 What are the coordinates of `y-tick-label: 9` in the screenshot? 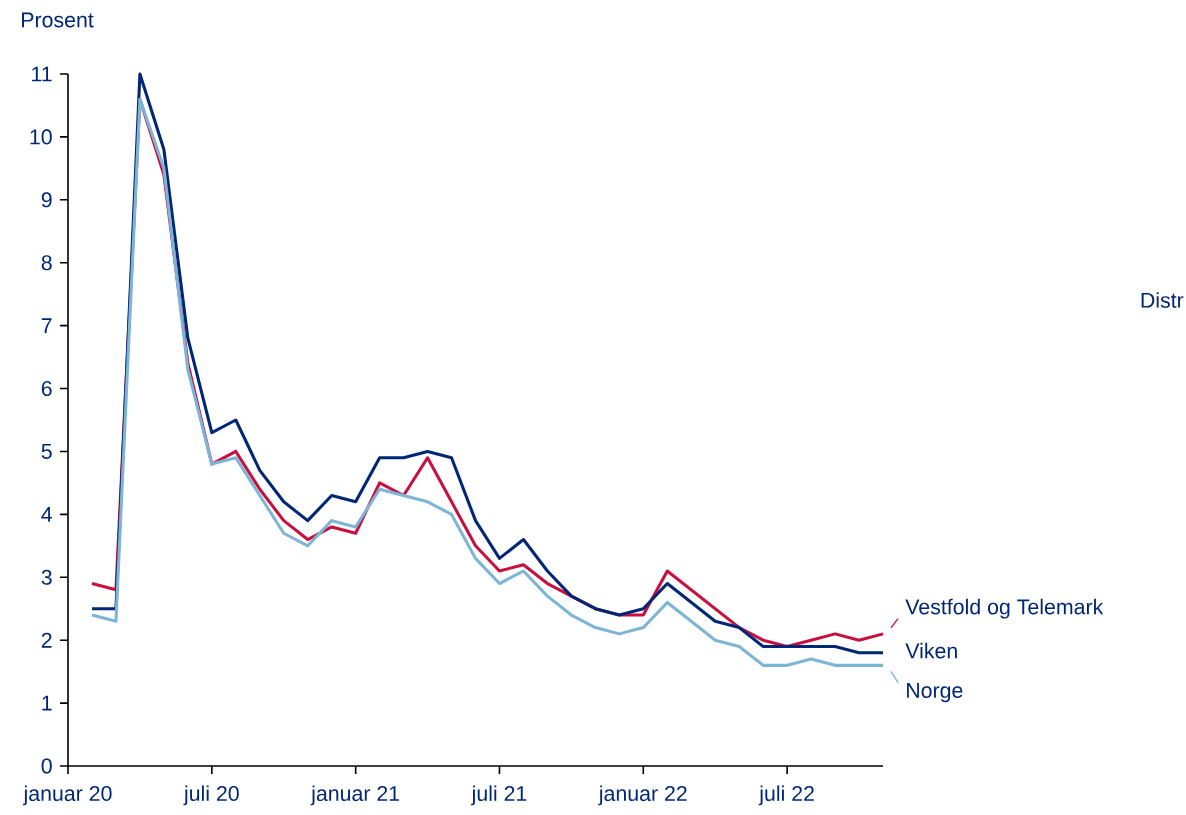 It's located at (46, 200).